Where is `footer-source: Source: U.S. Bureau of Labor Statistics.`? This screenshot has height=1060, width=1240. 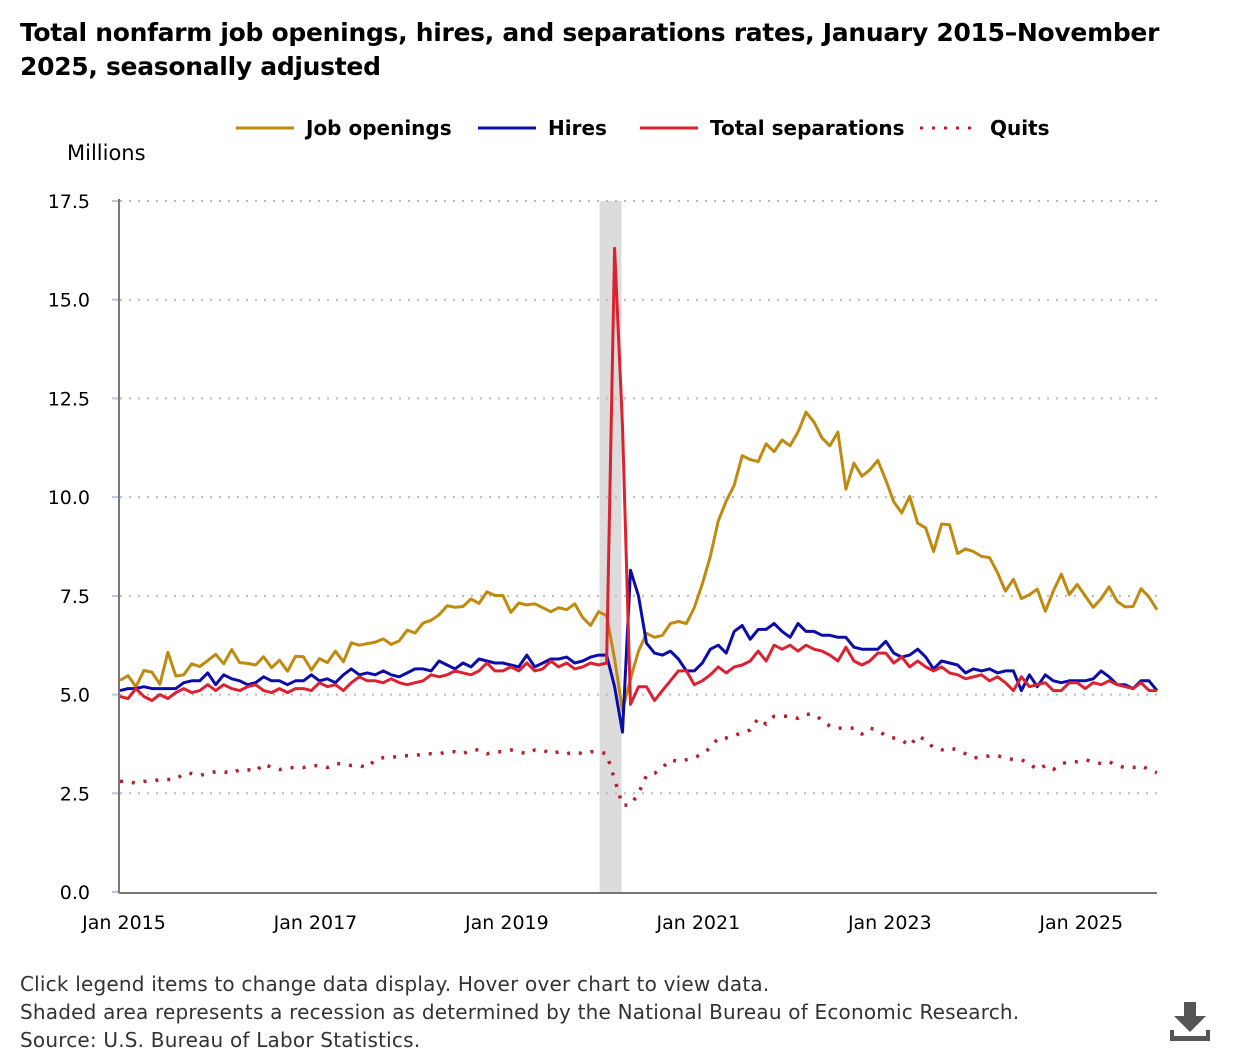
footer-source: Source: U.S. Bureau of Labor Statistics. is located at coordinates (220, 1040).